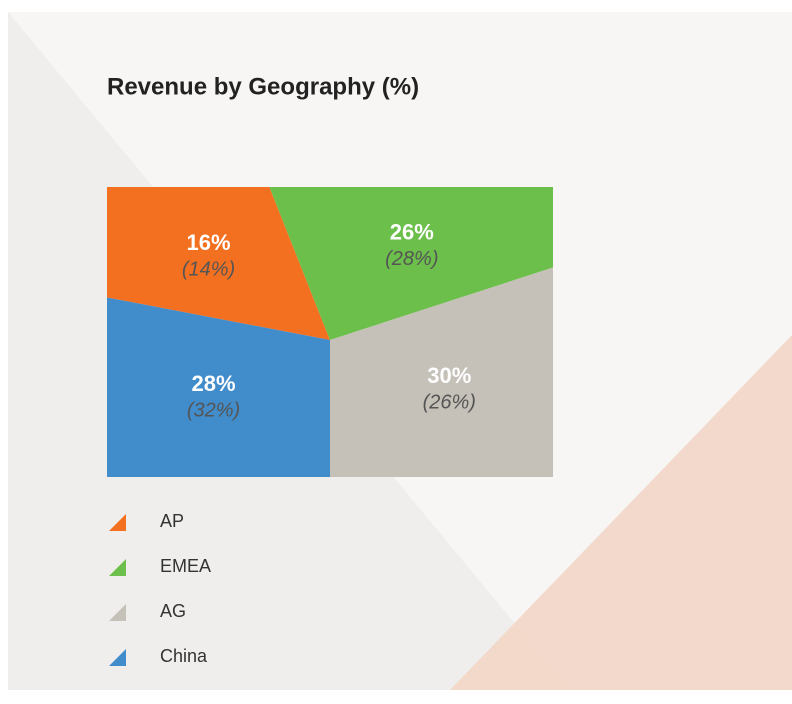 Image resolution: width=792 pixels, height=704 pixels. What do you see at coordinates (208, 270) in the screenshot?
I see `slice-previous-label: (14%)` at bounding box center [208, 270].